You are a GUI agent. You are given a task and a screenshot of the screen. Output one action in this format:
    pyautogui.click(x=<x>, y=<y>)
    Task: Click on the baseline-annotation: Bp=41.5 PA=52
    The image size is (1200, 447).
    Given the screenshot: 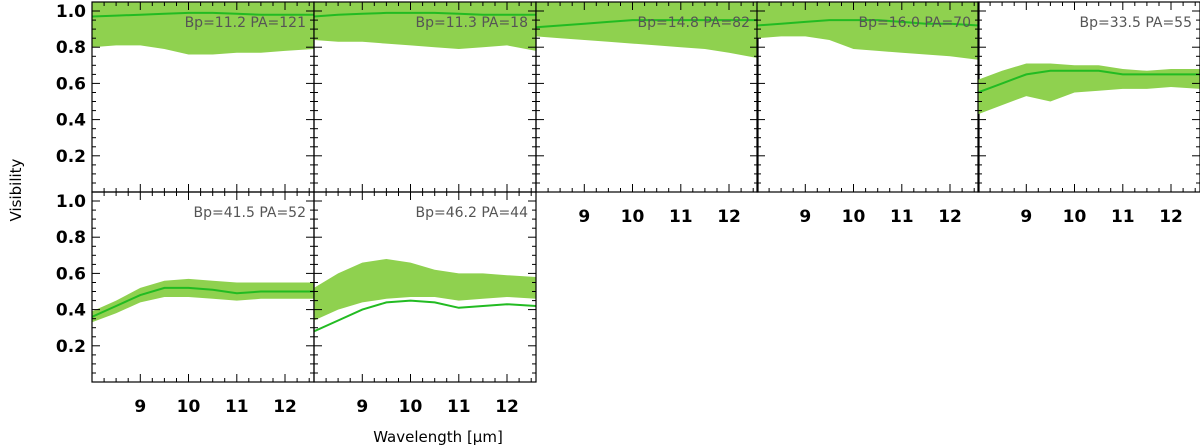 What is the action you would take?
    pyautogui.click(x=249, y=213)
    